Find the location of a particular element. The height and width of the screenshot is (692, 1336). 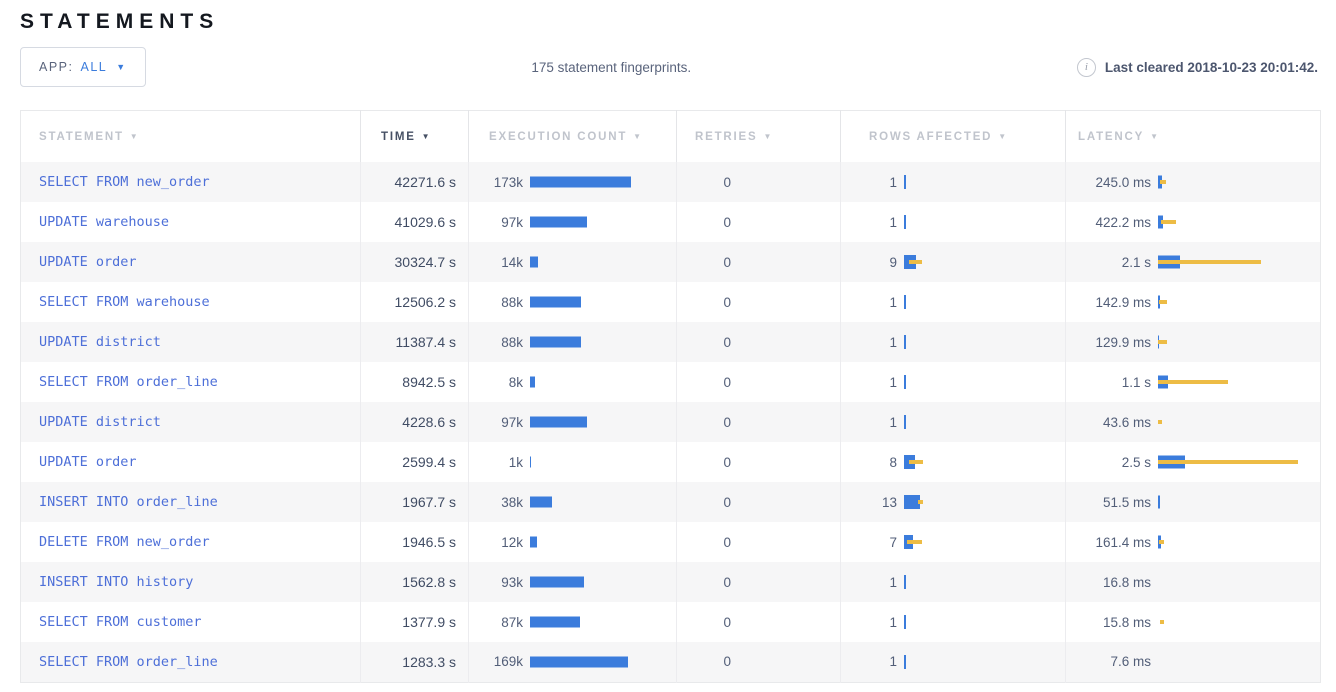

statement-link: SELECT FROM customer is located at coordinates (120, 622).